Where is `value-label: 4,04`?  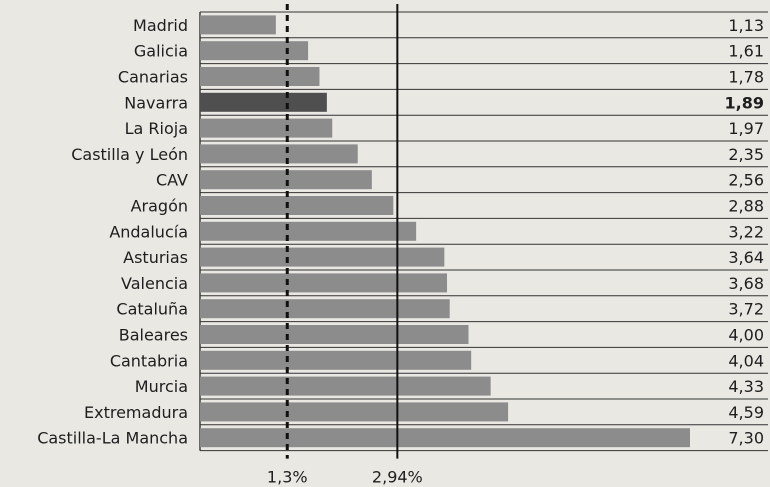 value-label: 4,04 is located at coordinates (746, 360).